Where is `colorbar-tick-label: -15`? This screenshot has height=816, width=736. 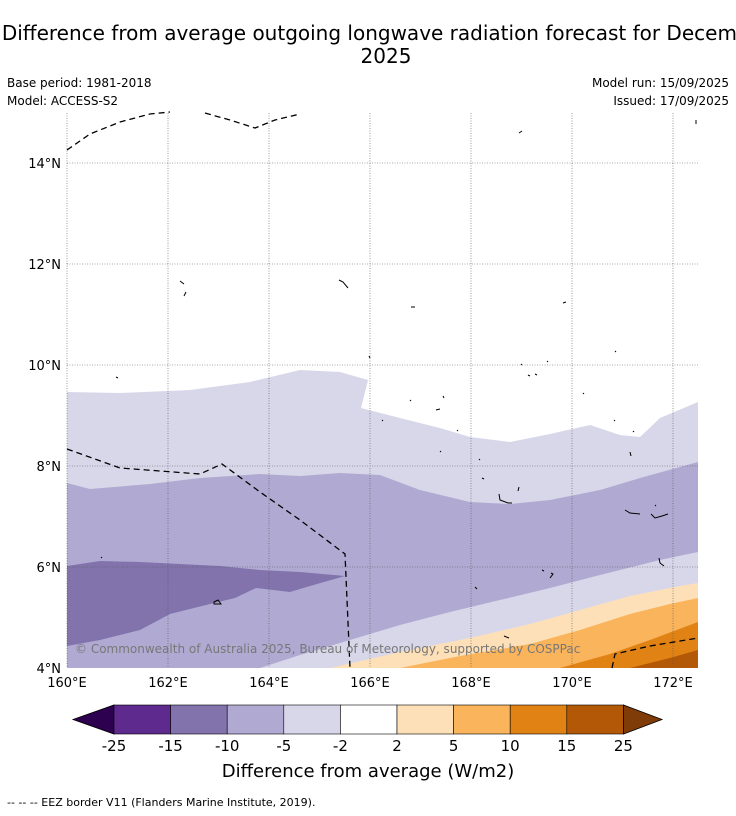
colorbar-tick-label: -15 is located at coordinates (170, 746).